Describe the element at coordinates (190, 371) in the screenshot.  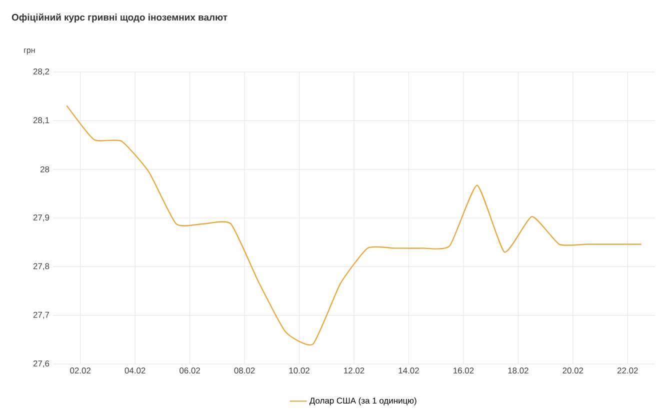
I see `x-tick-label: 06.02` at that location.